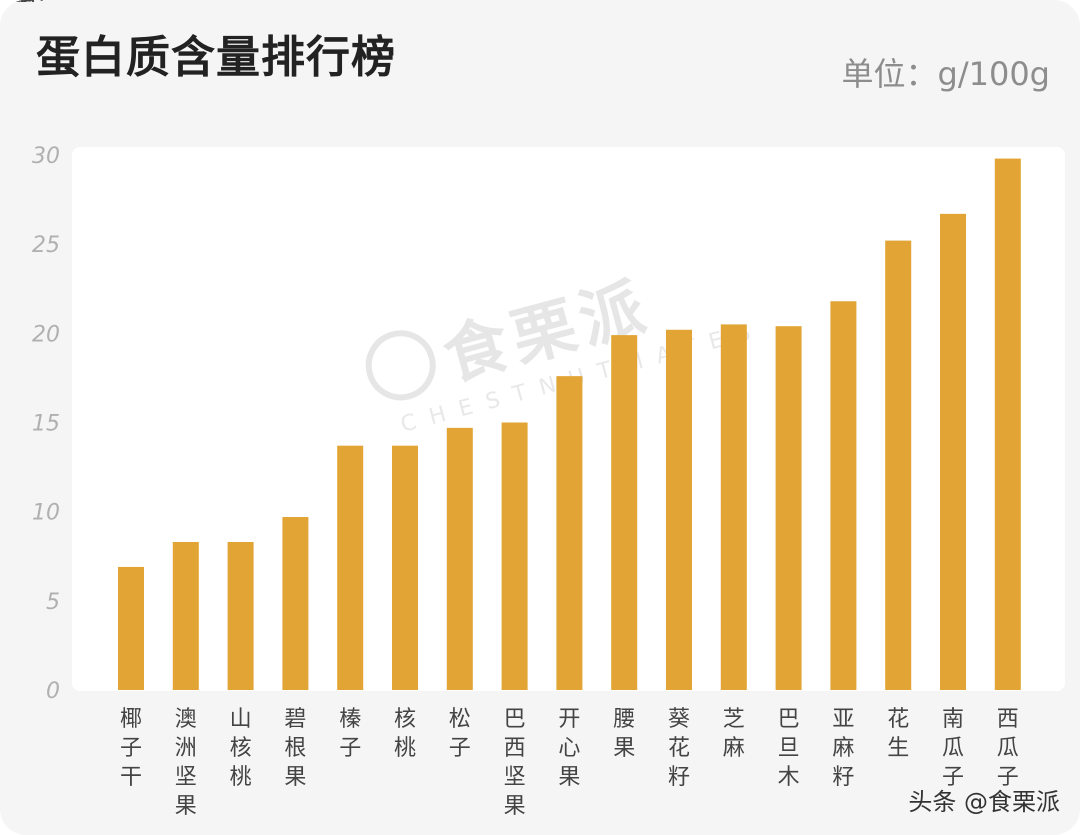 The width and height of the screenshot is (1080, 835). I want to click on unit-label: 单位：g/100g, so click(946, 74).